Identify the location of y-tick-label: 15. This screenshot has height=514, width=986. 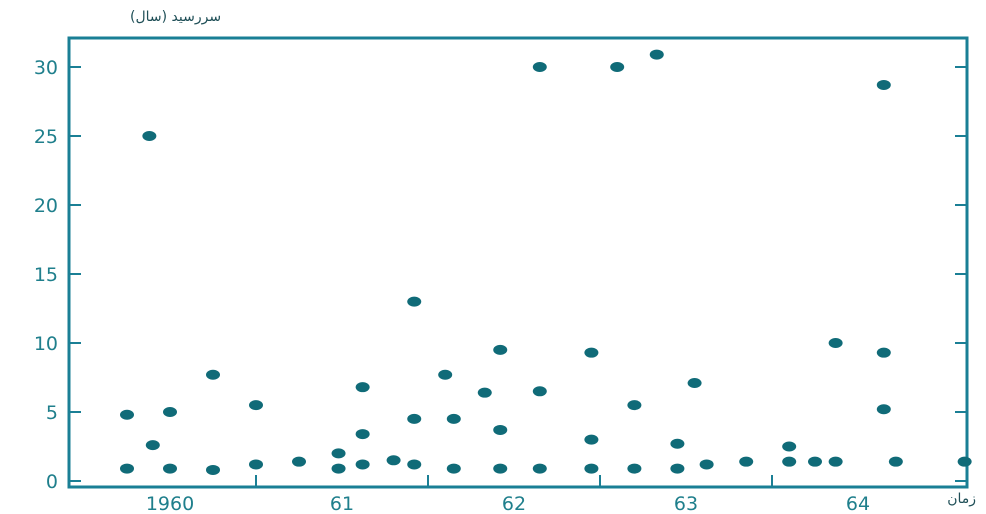
(46, 275).